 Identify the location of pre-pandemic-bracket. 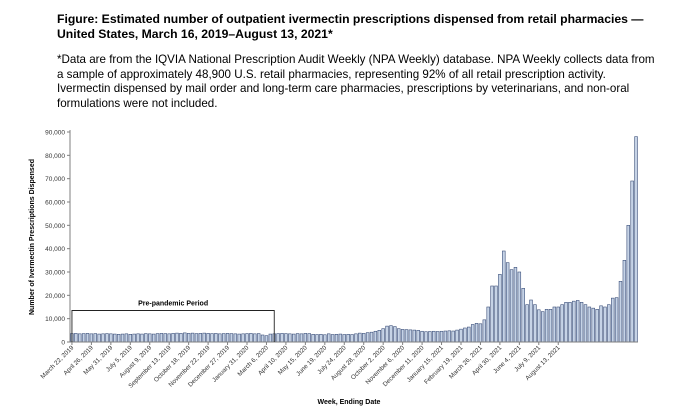
(173, 326).